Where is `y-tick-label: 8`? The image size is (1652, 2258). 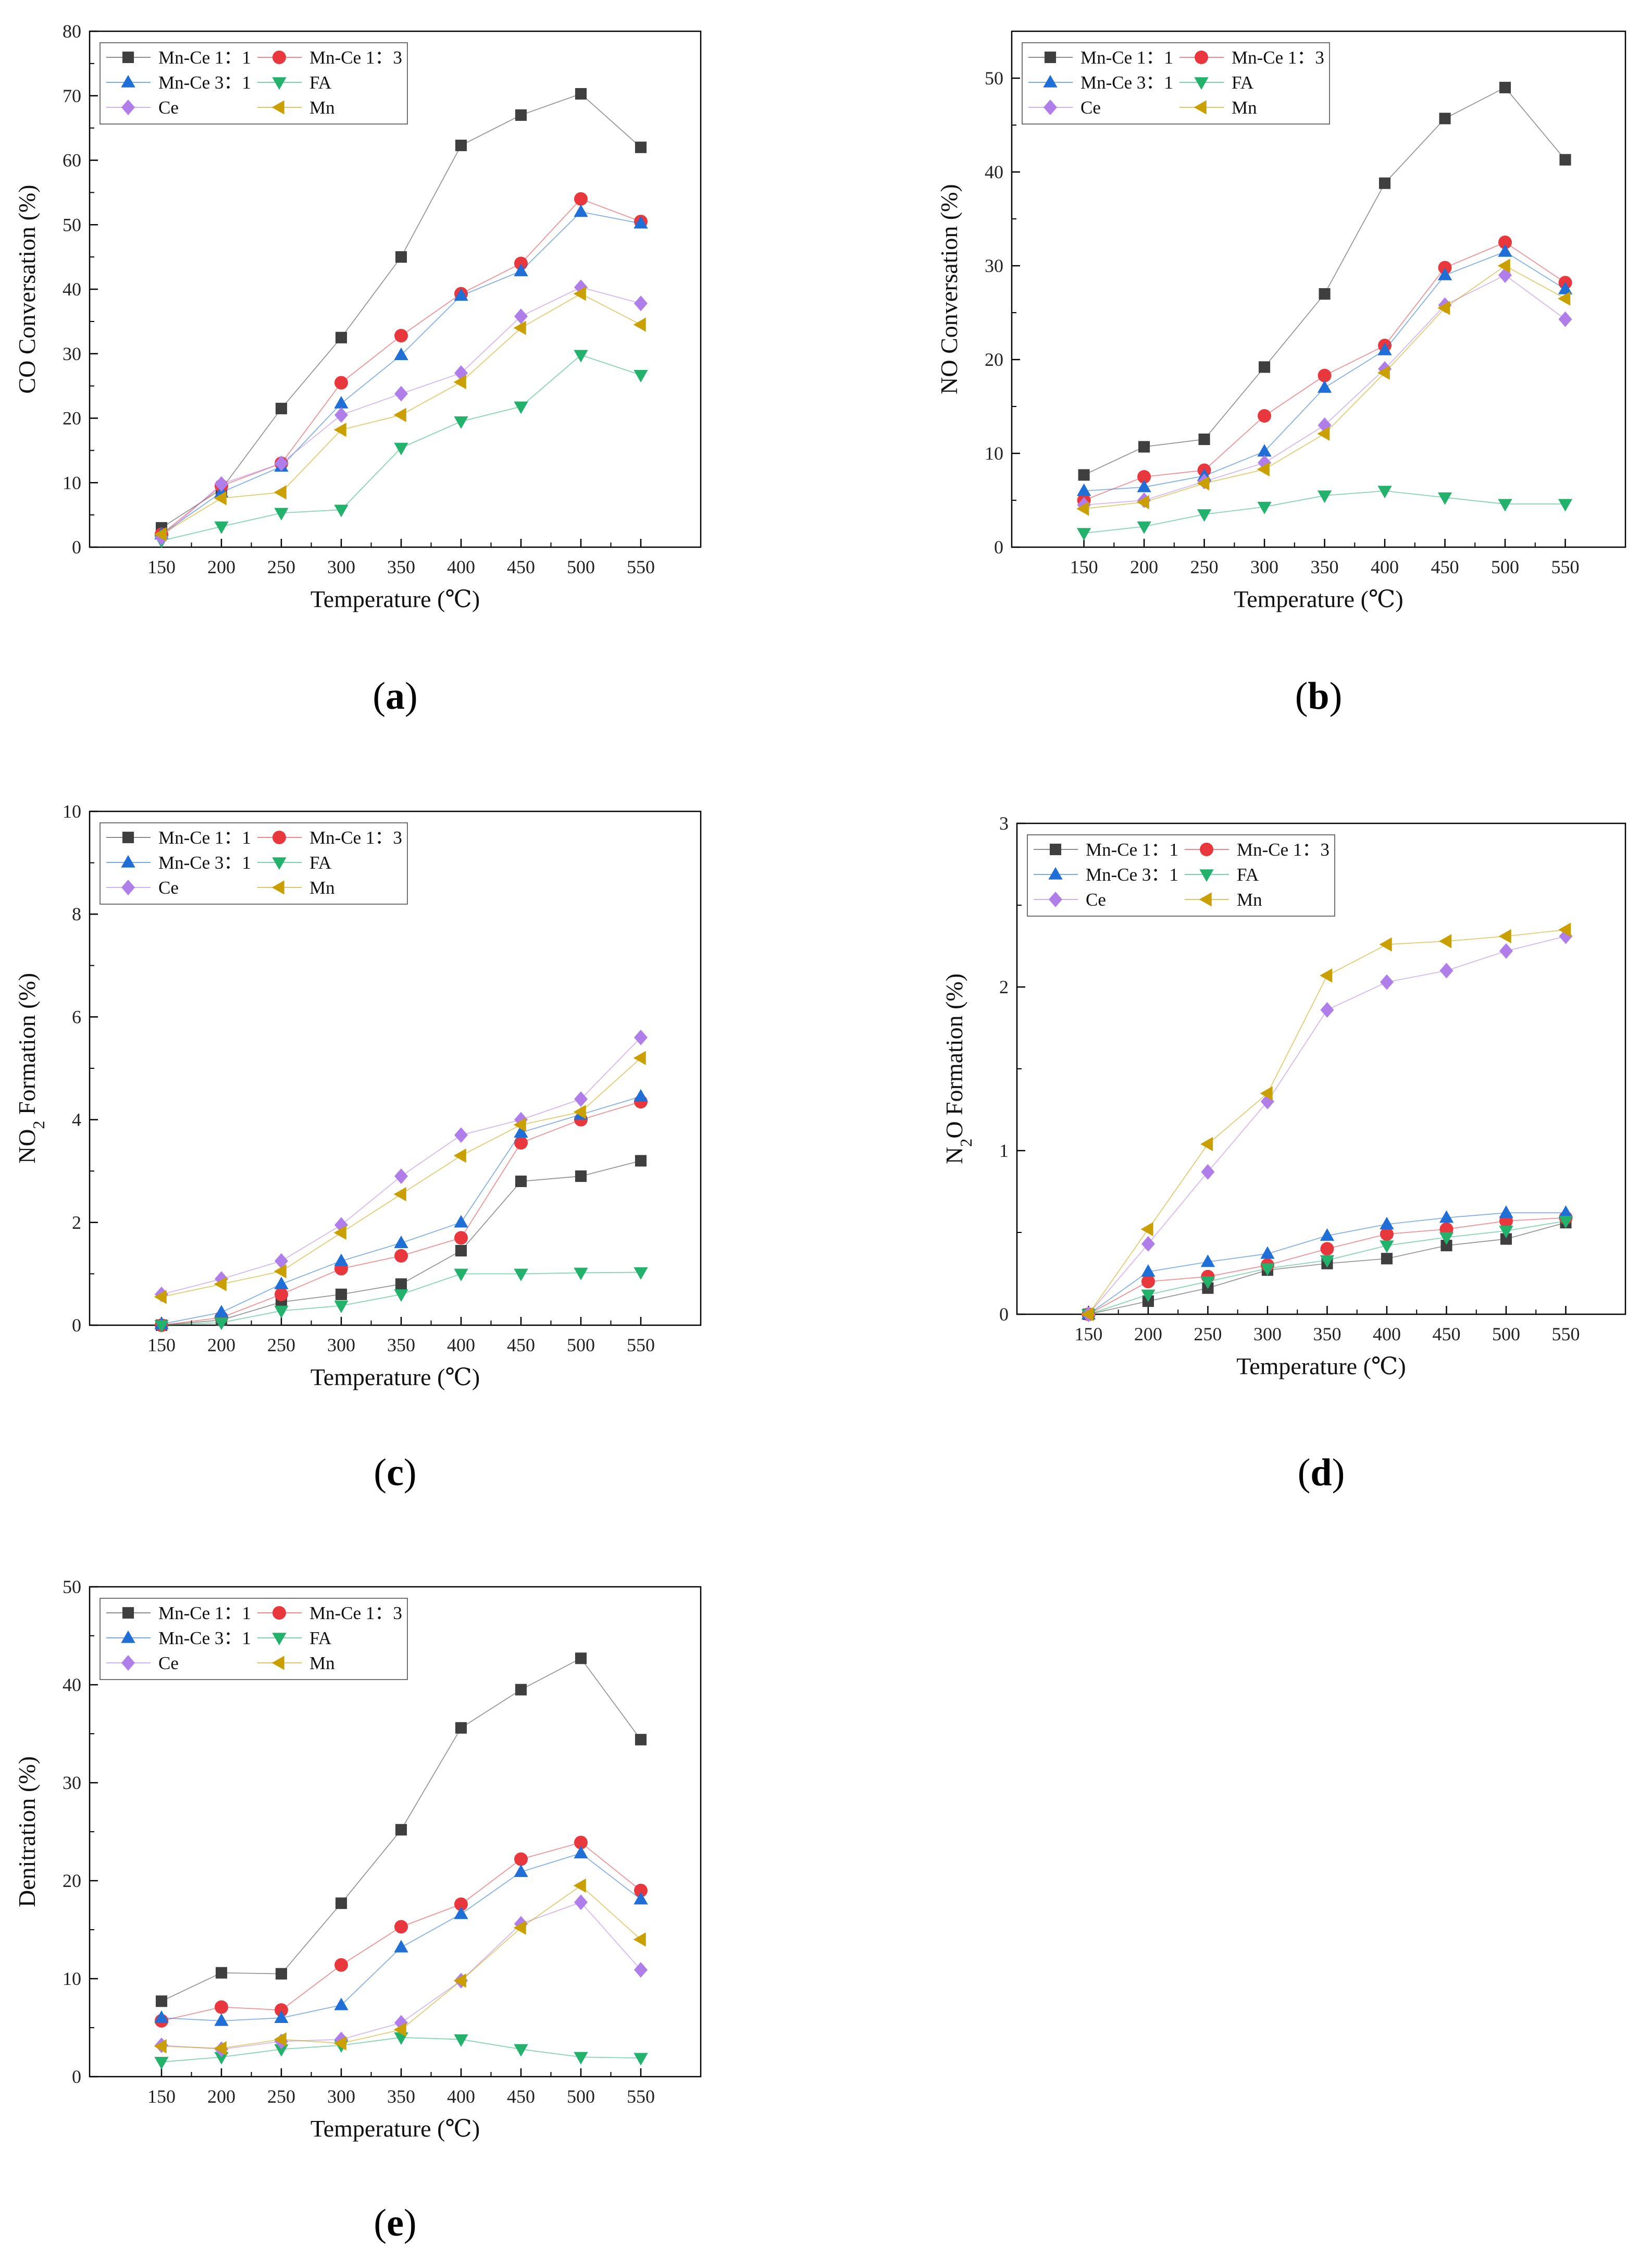
y-tick-label: 8 is located at coordinates (76, 914).